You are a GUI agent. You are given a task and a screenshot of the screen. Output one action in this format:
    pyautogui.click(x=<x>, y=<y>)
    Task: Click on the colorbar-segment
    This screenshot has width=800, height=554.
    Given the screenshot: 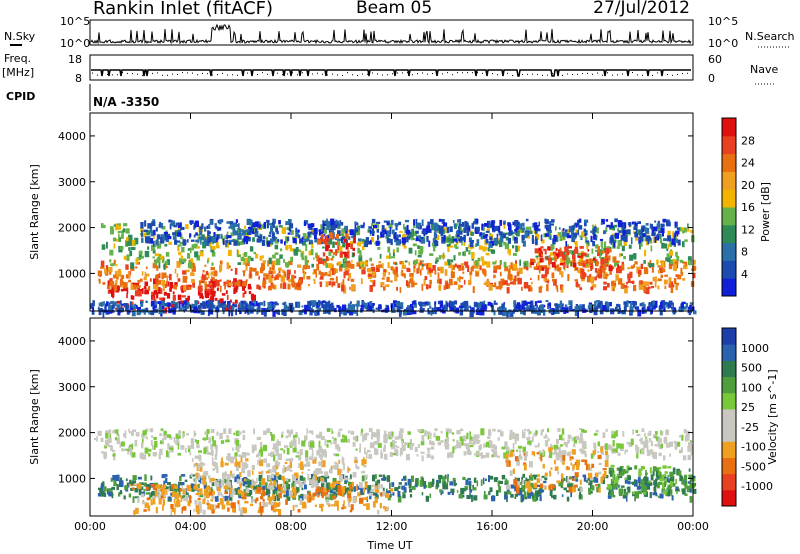 What is the action you would take?
    pyautogui.click(x=729, y=198)
    